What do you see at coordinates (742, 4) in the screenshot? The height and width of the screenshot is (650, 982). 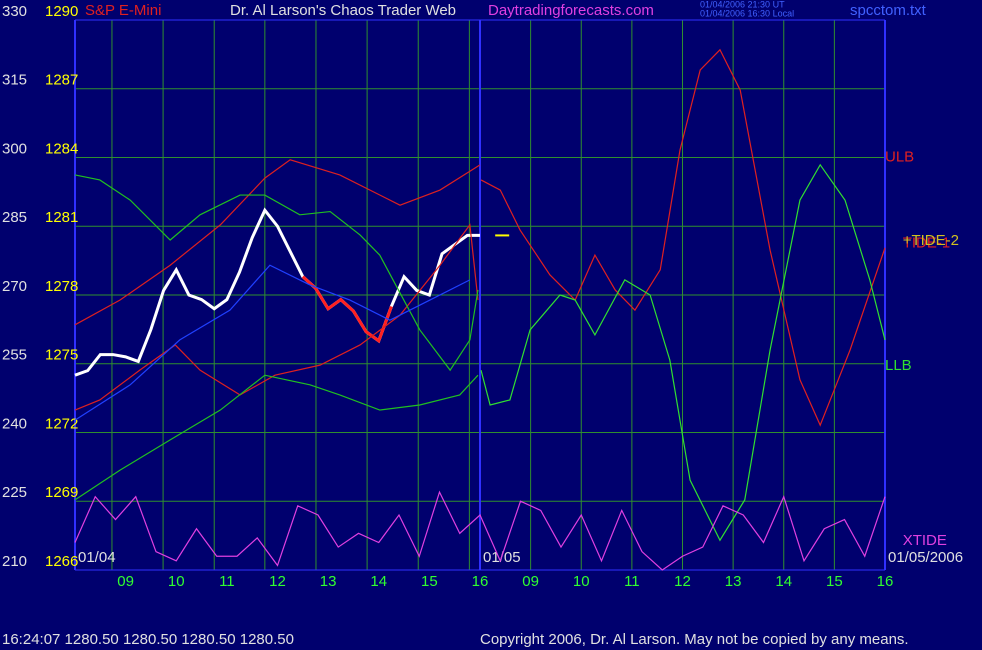 I see `timestamp: 01/04/2006 21:30 UT` at bounding box center [742, 4].